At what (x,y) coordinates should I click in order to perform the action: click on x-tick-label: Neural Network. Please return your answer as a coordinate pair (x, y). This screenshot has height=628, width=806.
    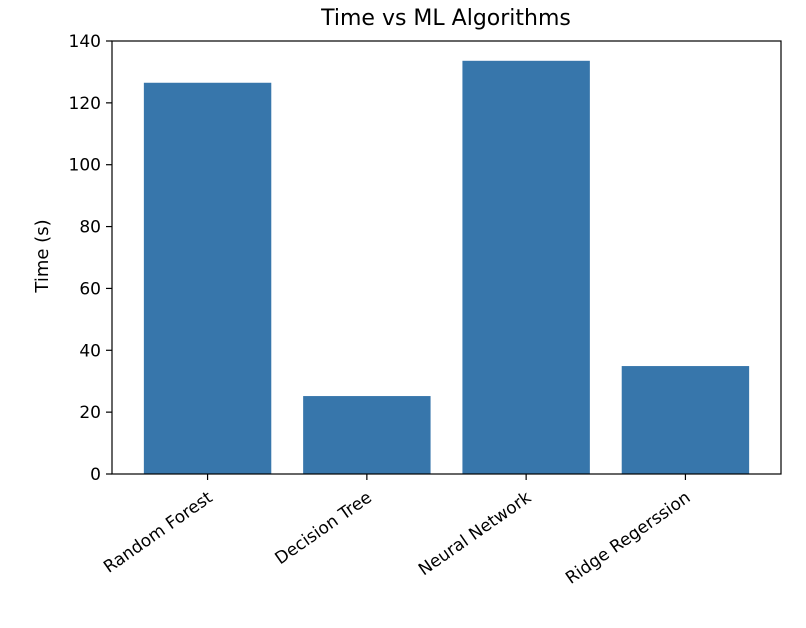
    Looking at the image, I should click on (475, 534).